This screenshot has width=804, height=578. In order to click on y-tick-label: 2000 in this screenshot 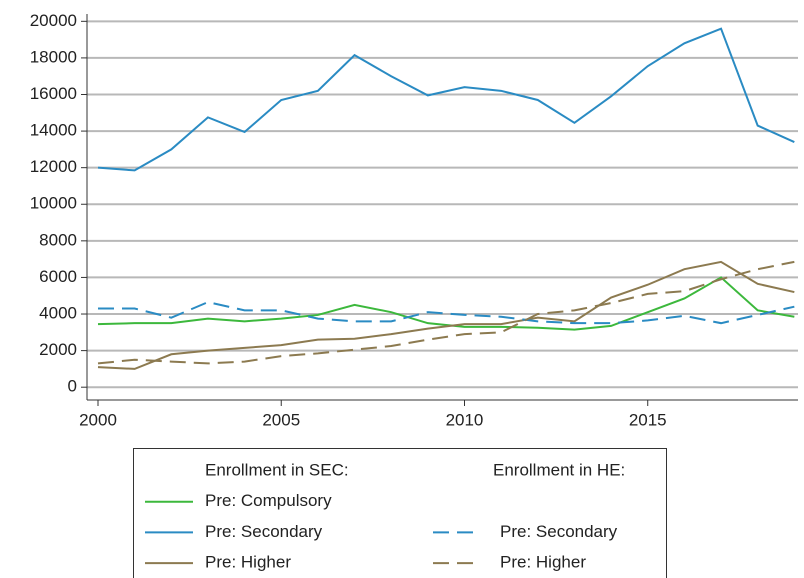, I will do `click(58, 349)`.